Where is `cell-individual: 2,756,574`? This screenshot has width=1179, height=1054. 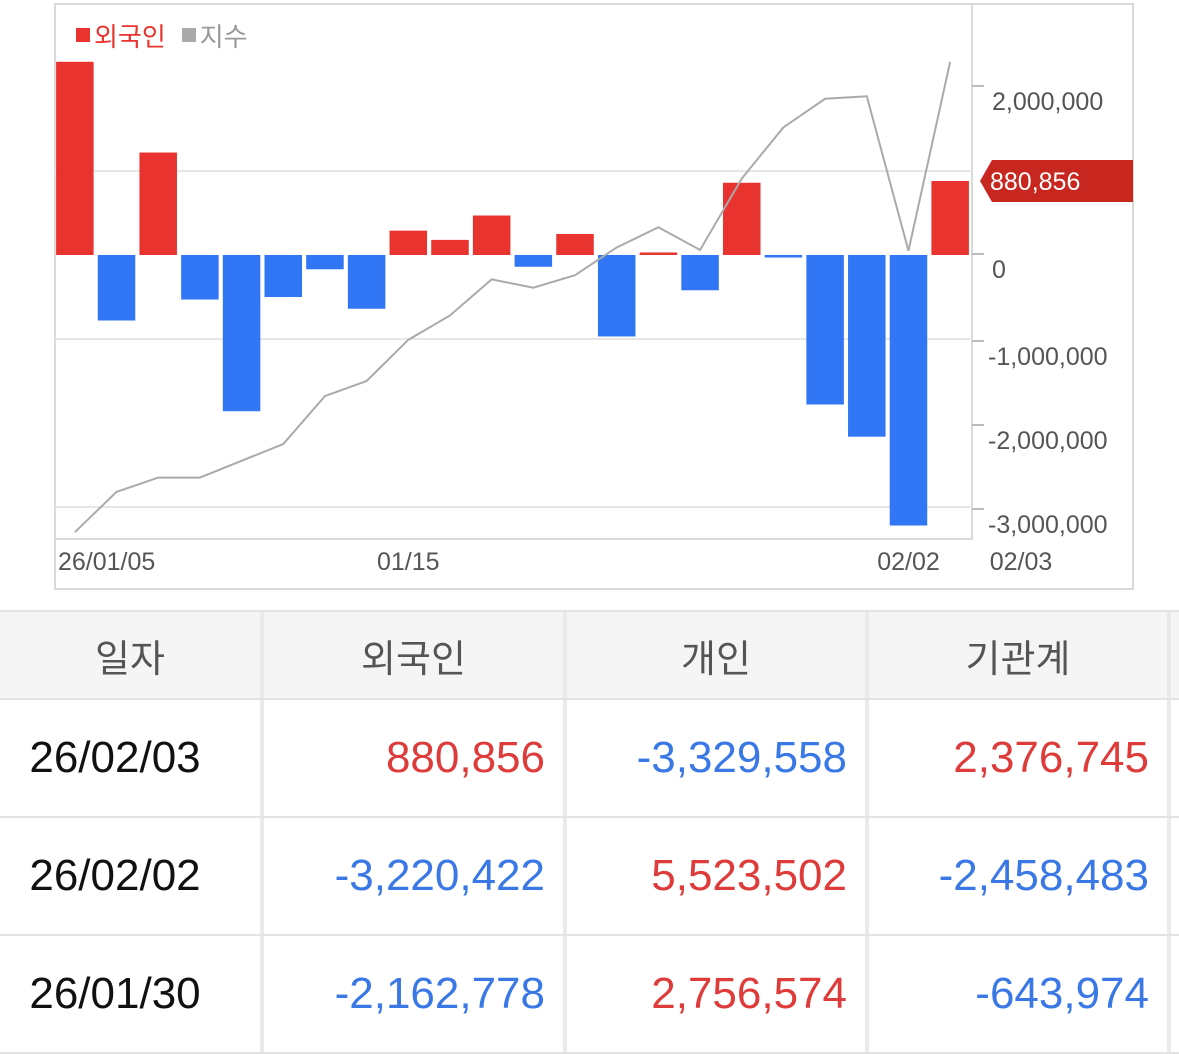 cell-individual: 2,756,574 is located at coordinates (718, 994).